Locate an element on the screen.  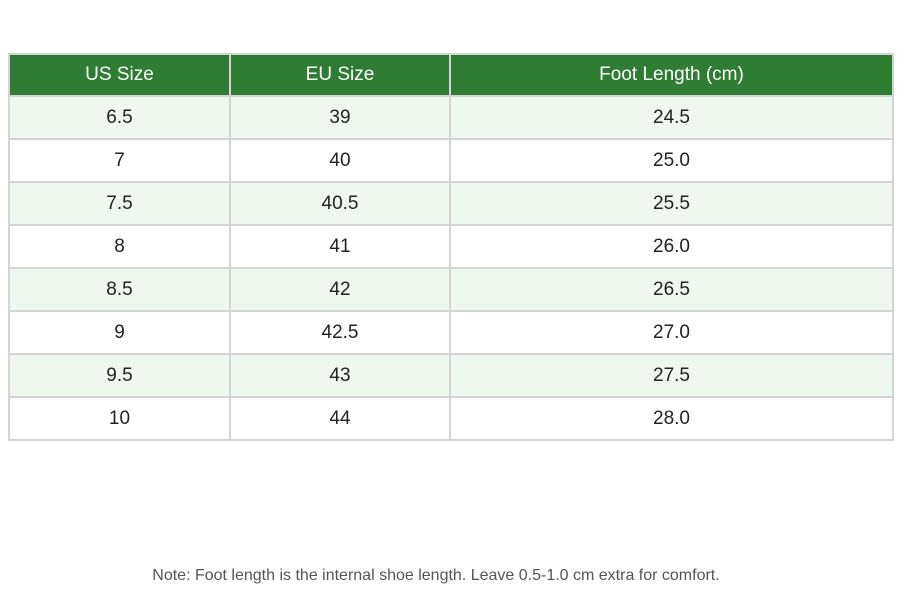
table-cell: 25.0 is located at coordinates (671, 160).